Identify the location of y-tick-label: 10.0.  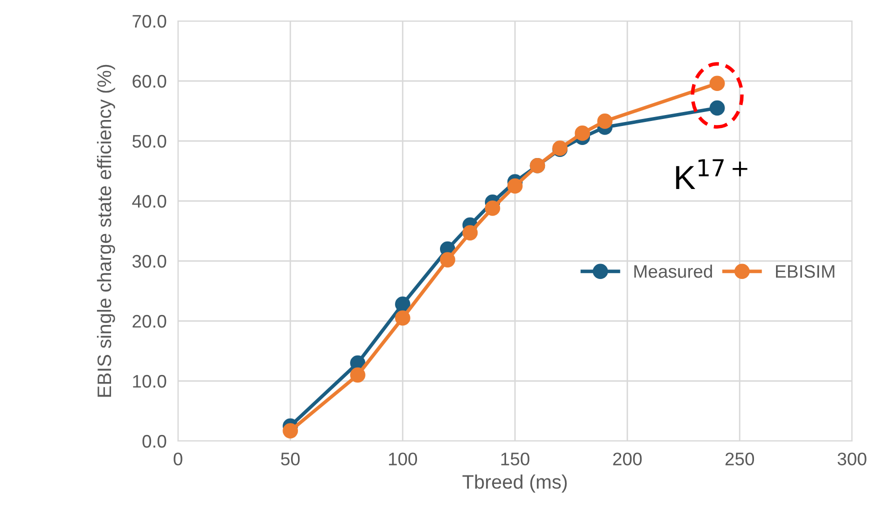
(149, 381).